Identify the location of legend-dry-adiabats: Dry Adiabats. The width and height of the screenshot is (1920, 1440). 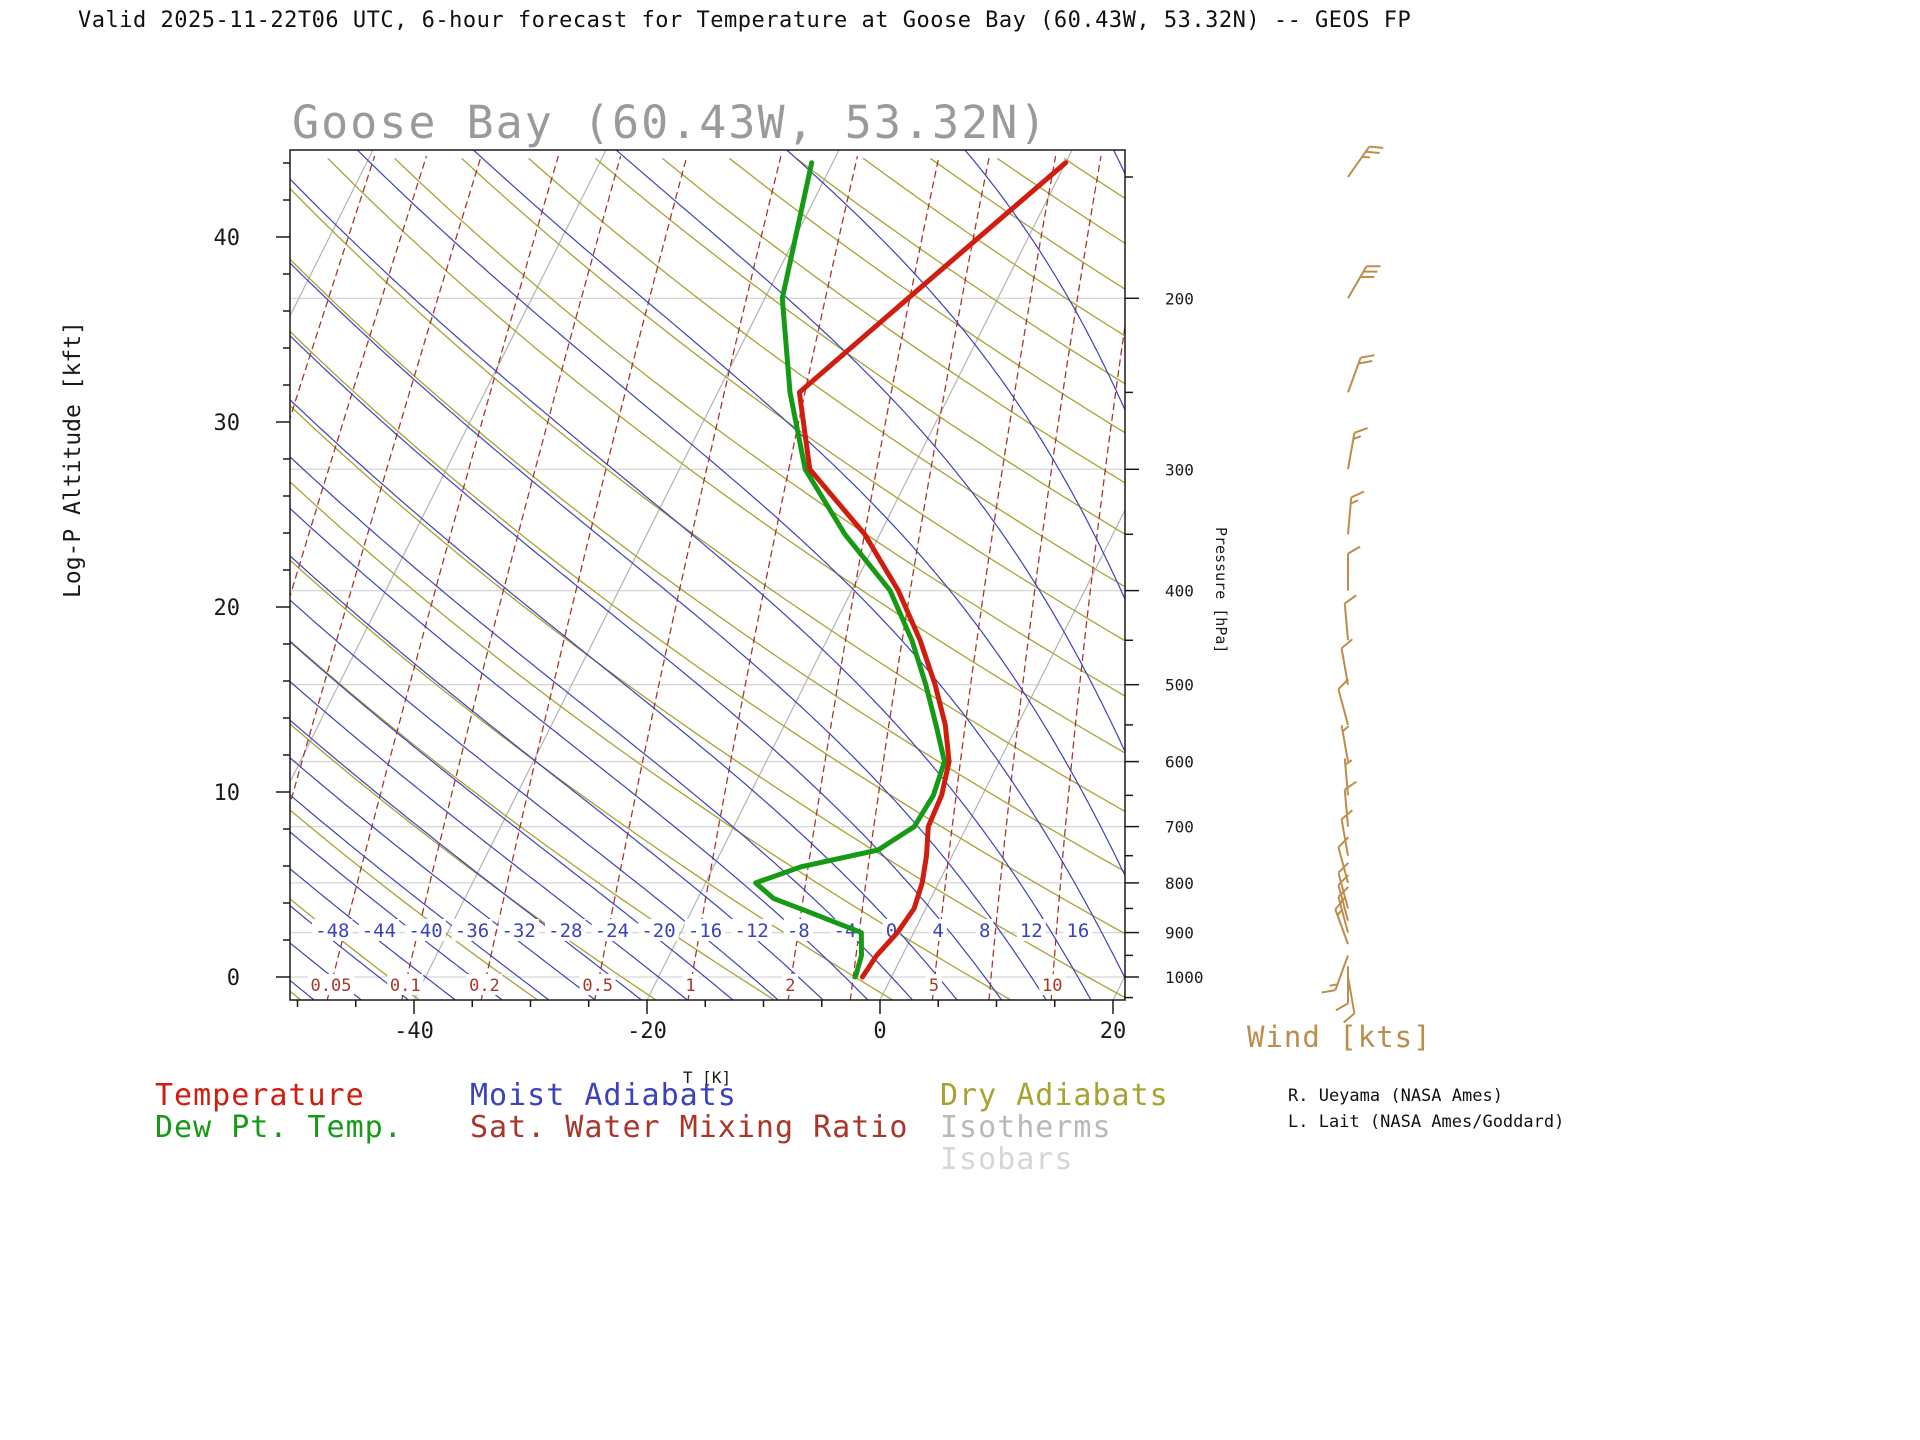
(1054, 1095).